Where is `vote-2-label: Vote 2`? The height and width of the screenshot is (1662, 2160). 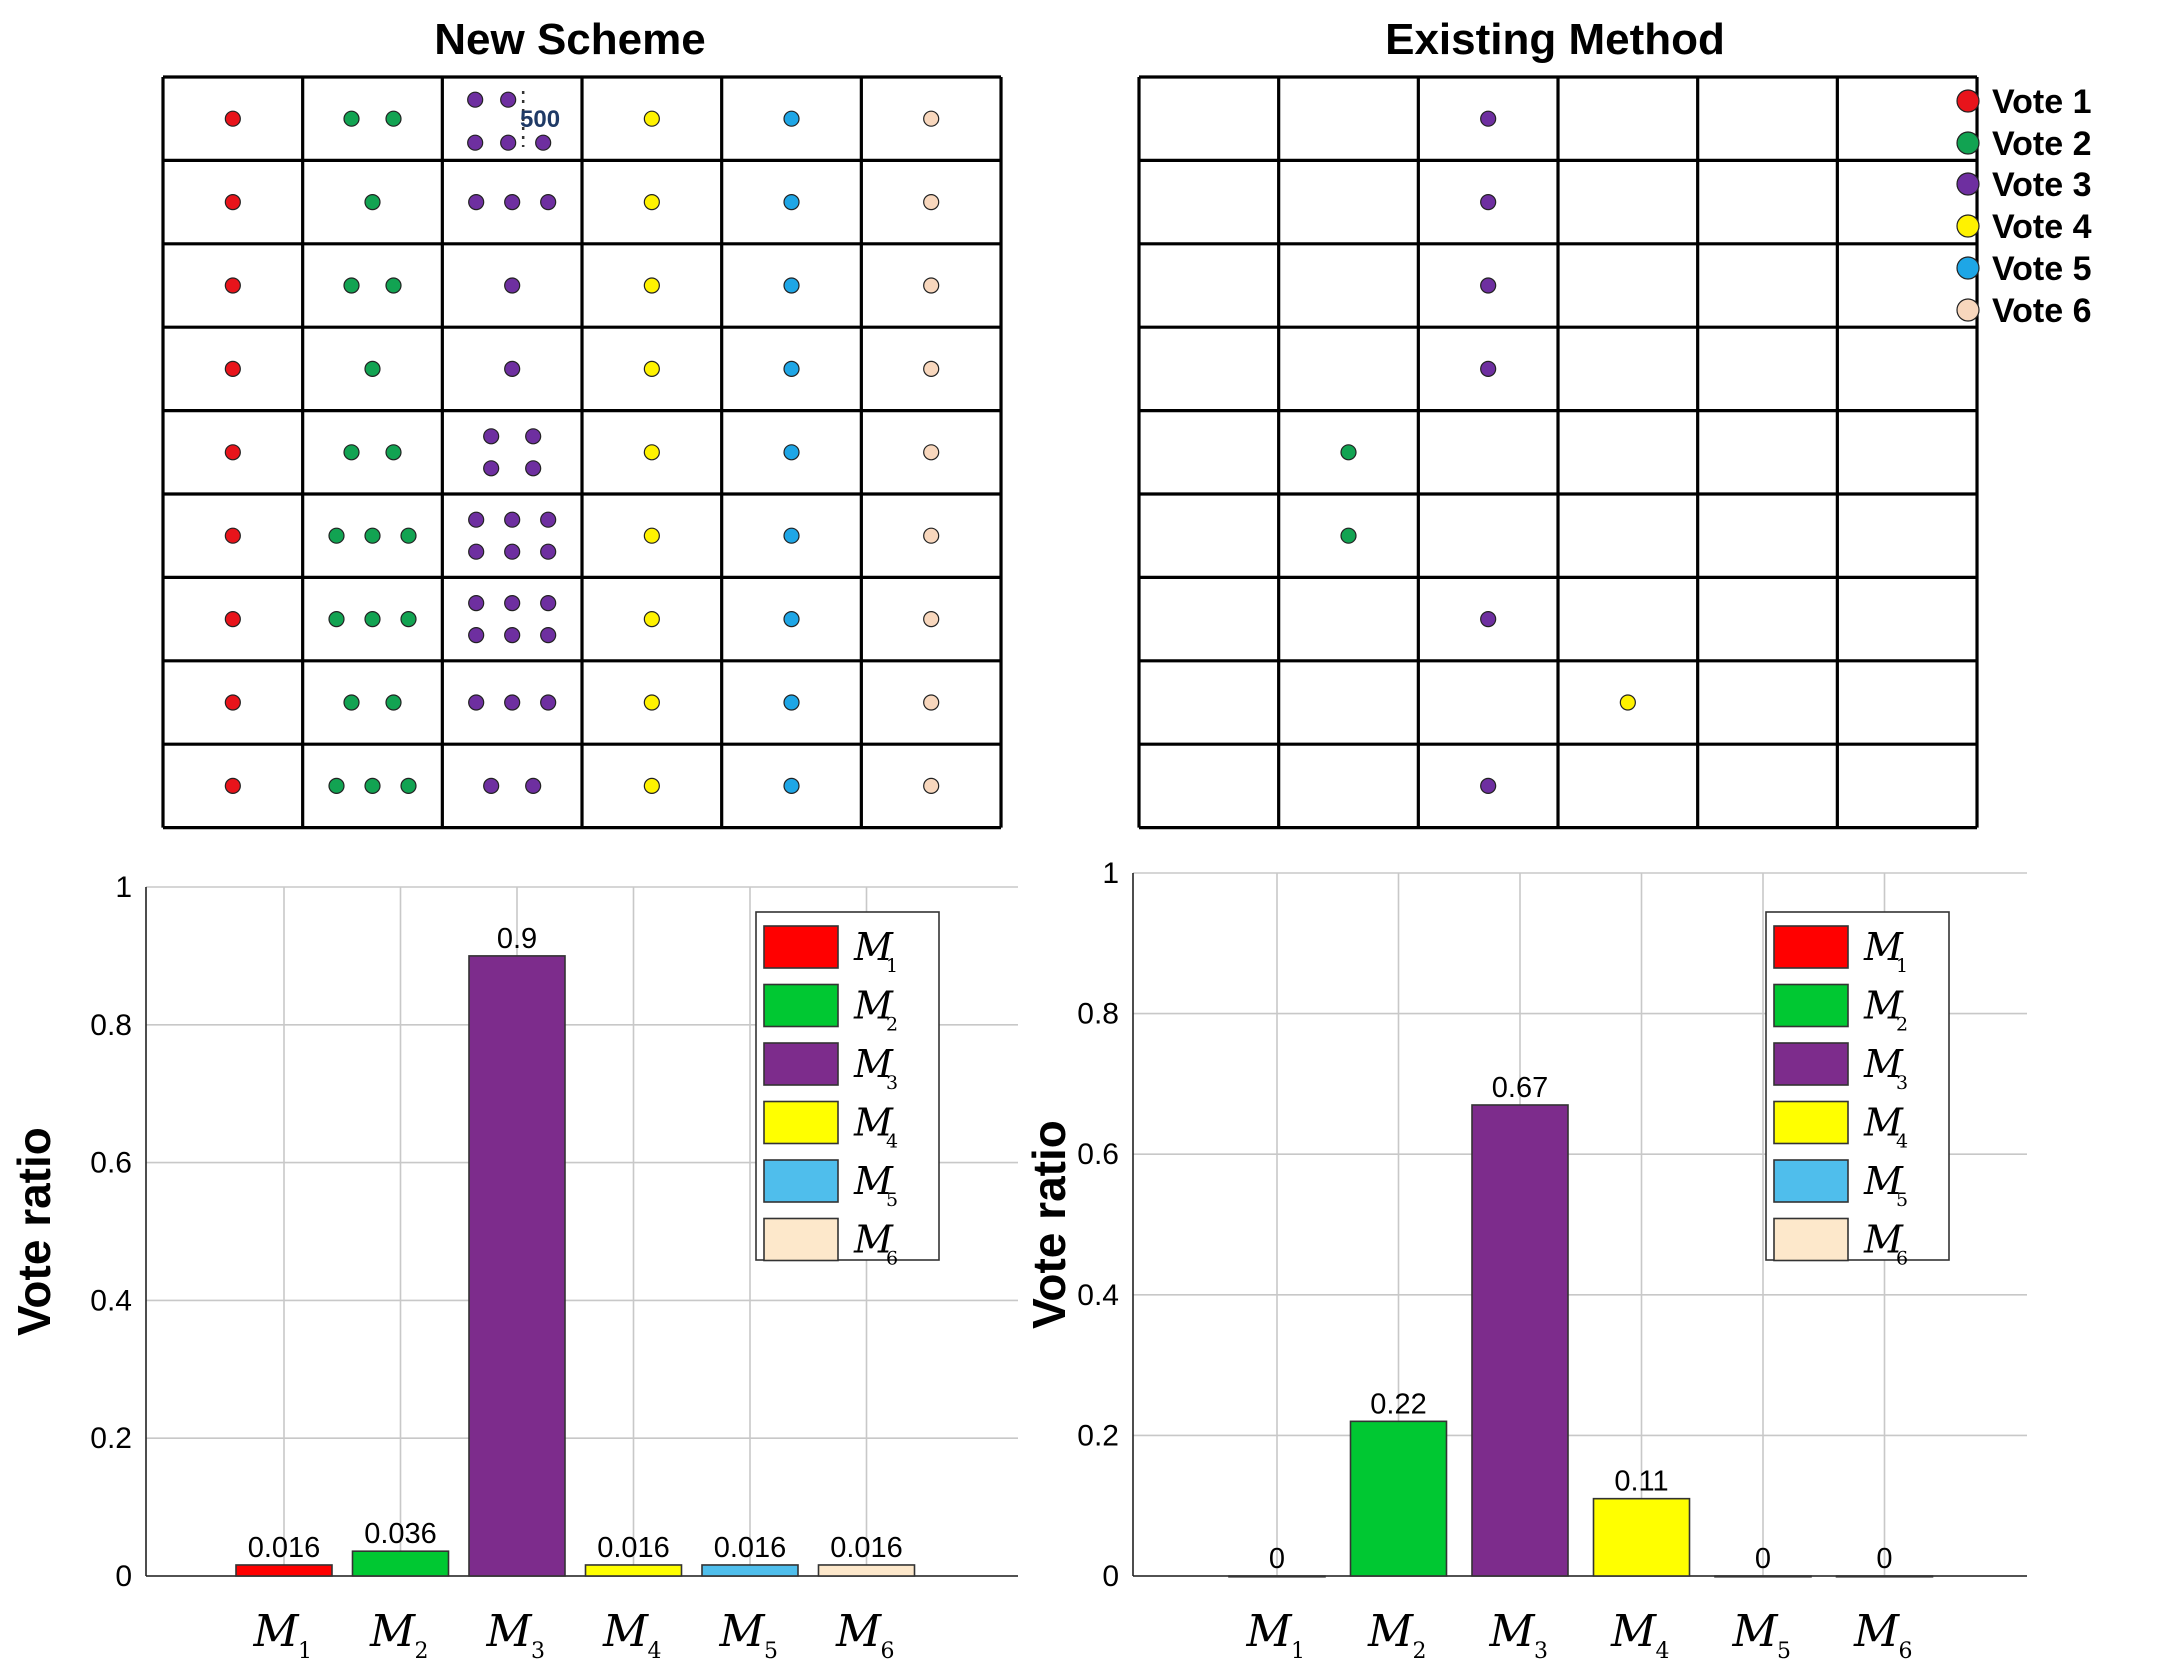 vote-2-label: Vote 2 is located at coordinates (2042, 144).